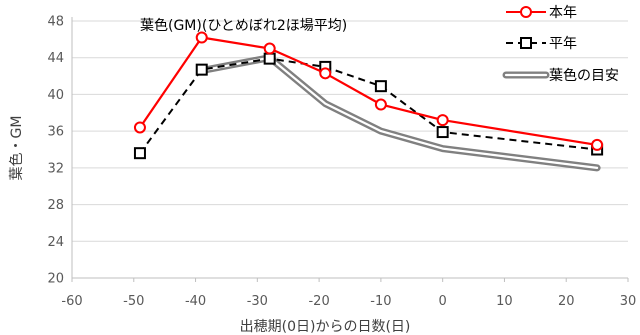 The image size is (640, 335). What do you see at coordinates (55, 58) in the screenshot?
I see `y-tick-label: 44` at bounding box center [55, 58].